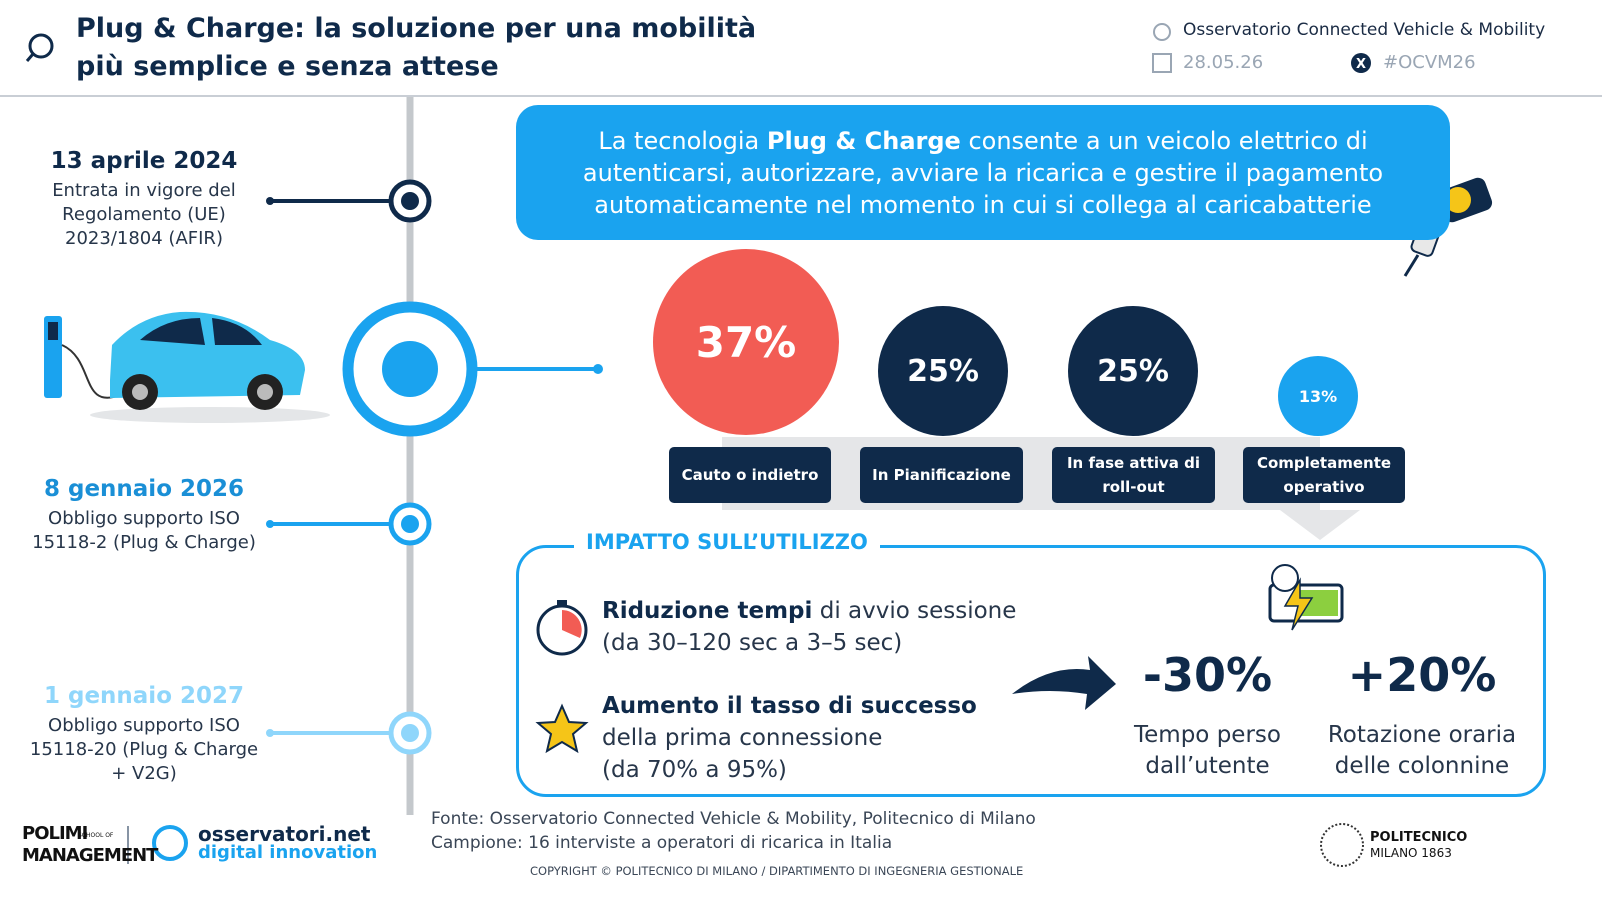 The height and width of the screenshot is (898, 1602). What do you see at coordinates (1324, 475) in the screenshot?
I see `stage-label: Completamente operativo` at bounding box center [1324, 475].